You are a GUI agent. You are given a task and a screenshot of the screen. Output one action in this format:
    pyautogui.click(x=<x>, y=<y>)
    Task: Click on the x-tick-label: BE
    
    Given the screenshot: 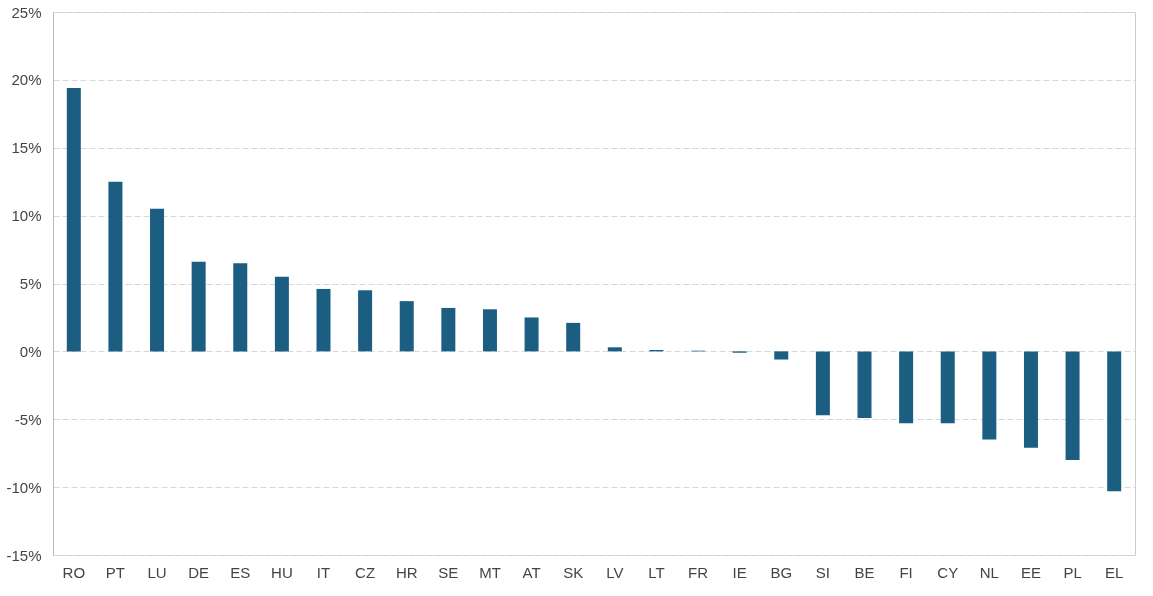 What is the action you would take?
    pyautogui.click(x=864, y=572)
    